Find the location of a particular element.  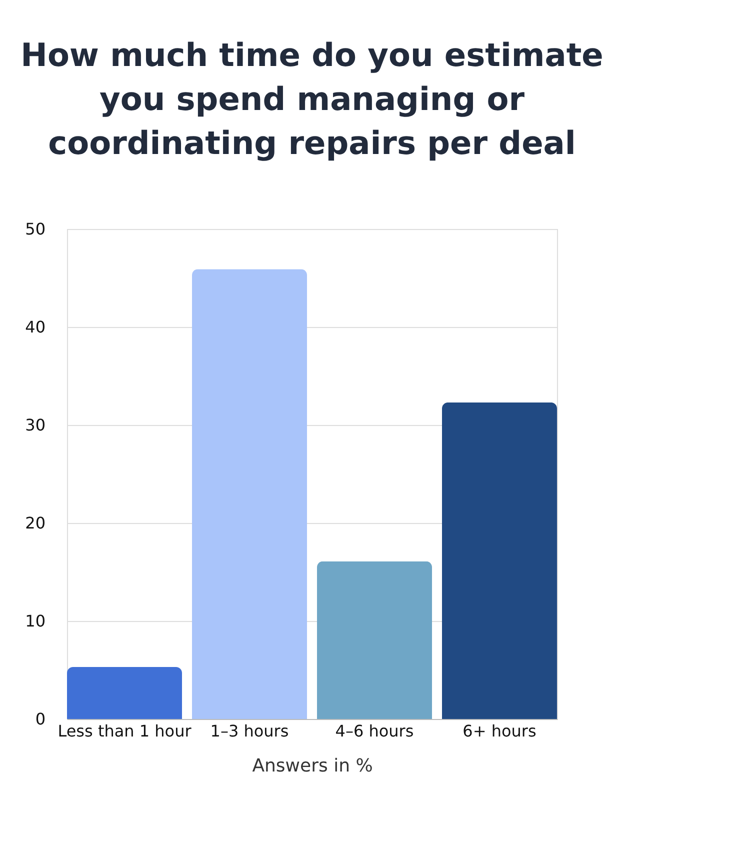

y-tick-label: 20 is located at coordinates (35, 523).